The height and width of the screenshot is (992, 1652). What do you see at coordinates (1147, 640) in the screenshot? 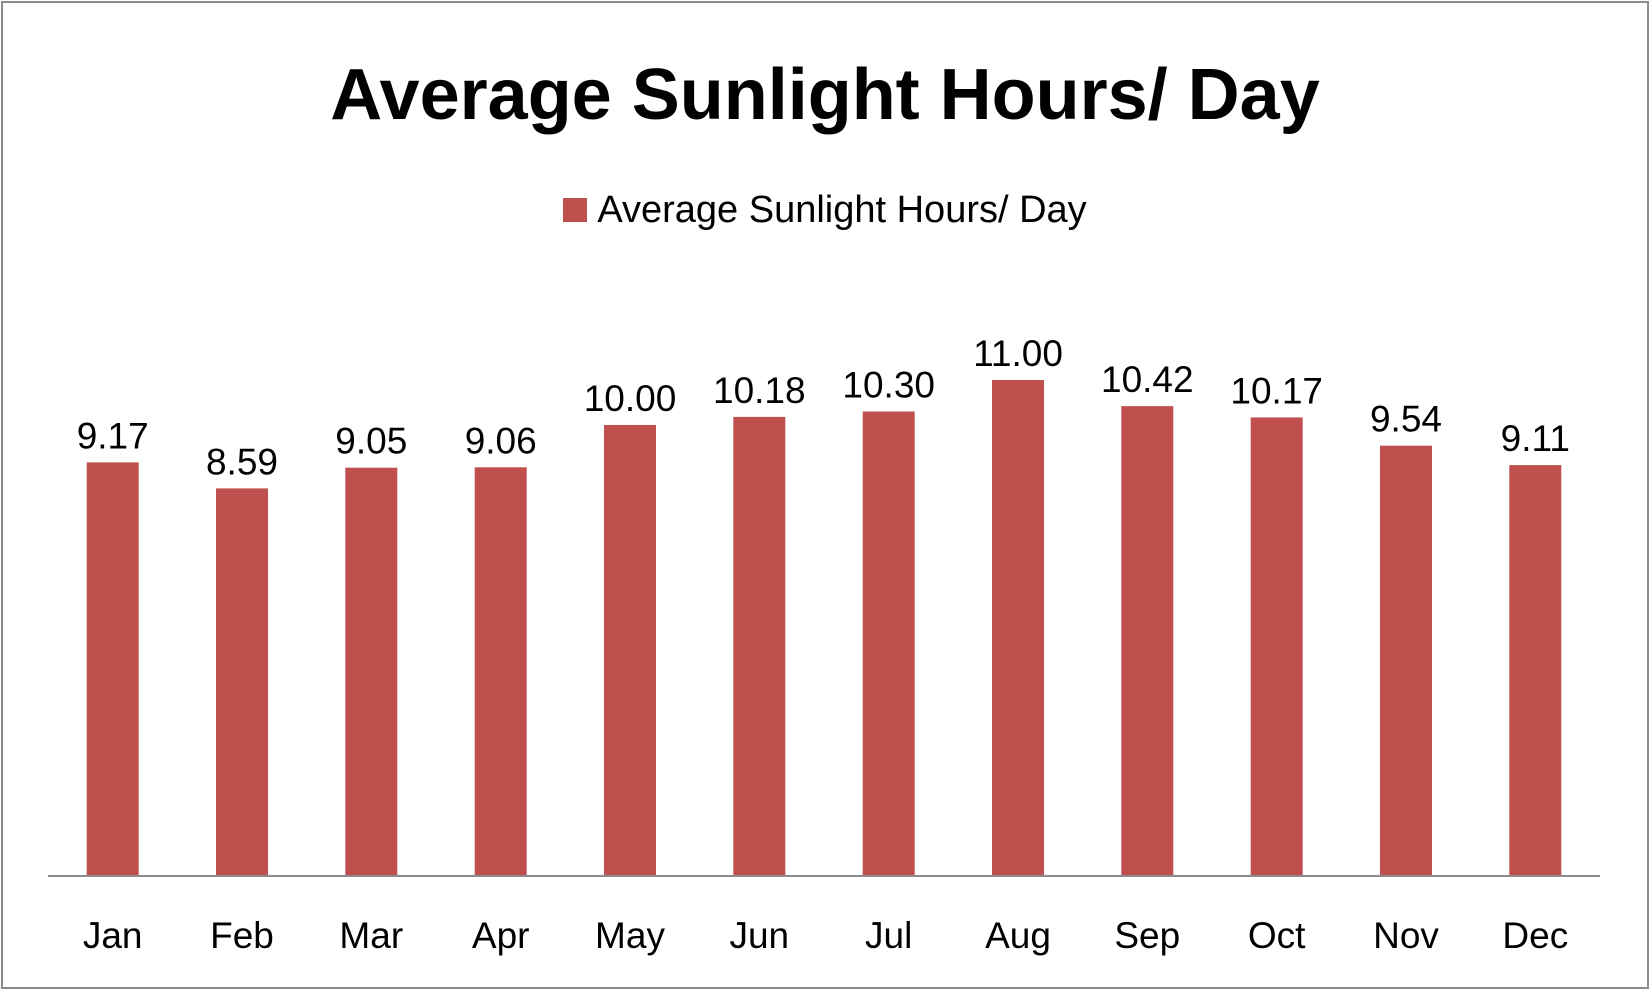
I see `bar-sep` at bounding box center [1147, 640].